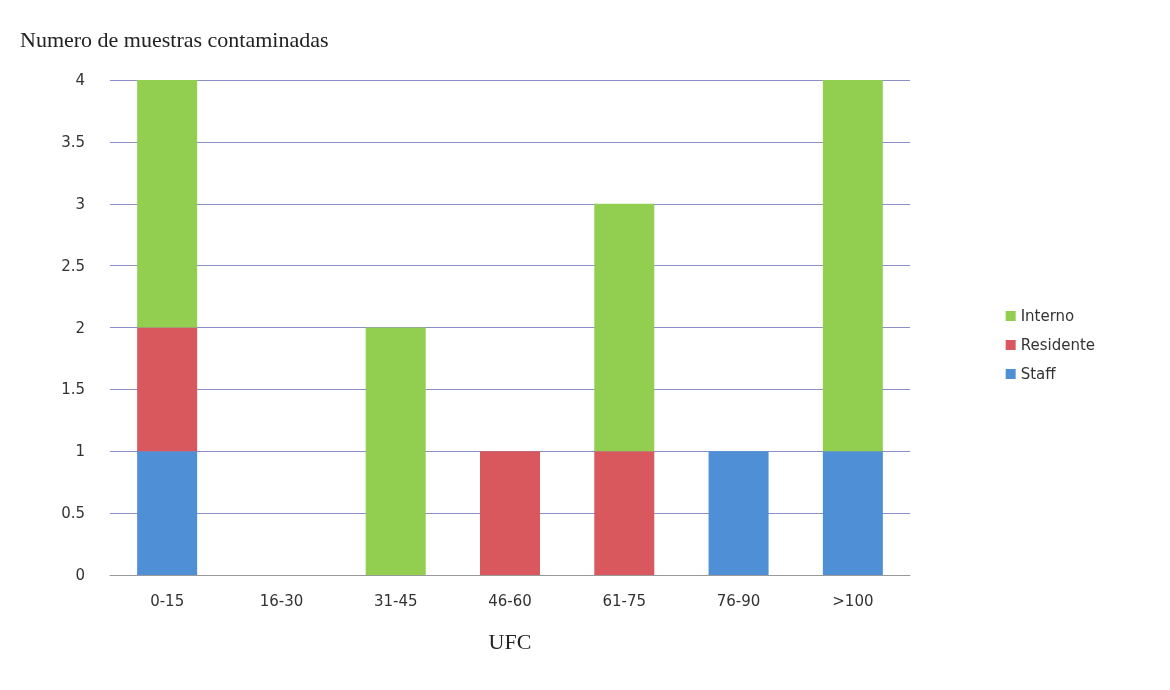 The width and height of the screenshot is (1170, 690). Describe the element at coordinates (73, 265) in the screenshot. I see `y-tick-label: 2.5` at that location.